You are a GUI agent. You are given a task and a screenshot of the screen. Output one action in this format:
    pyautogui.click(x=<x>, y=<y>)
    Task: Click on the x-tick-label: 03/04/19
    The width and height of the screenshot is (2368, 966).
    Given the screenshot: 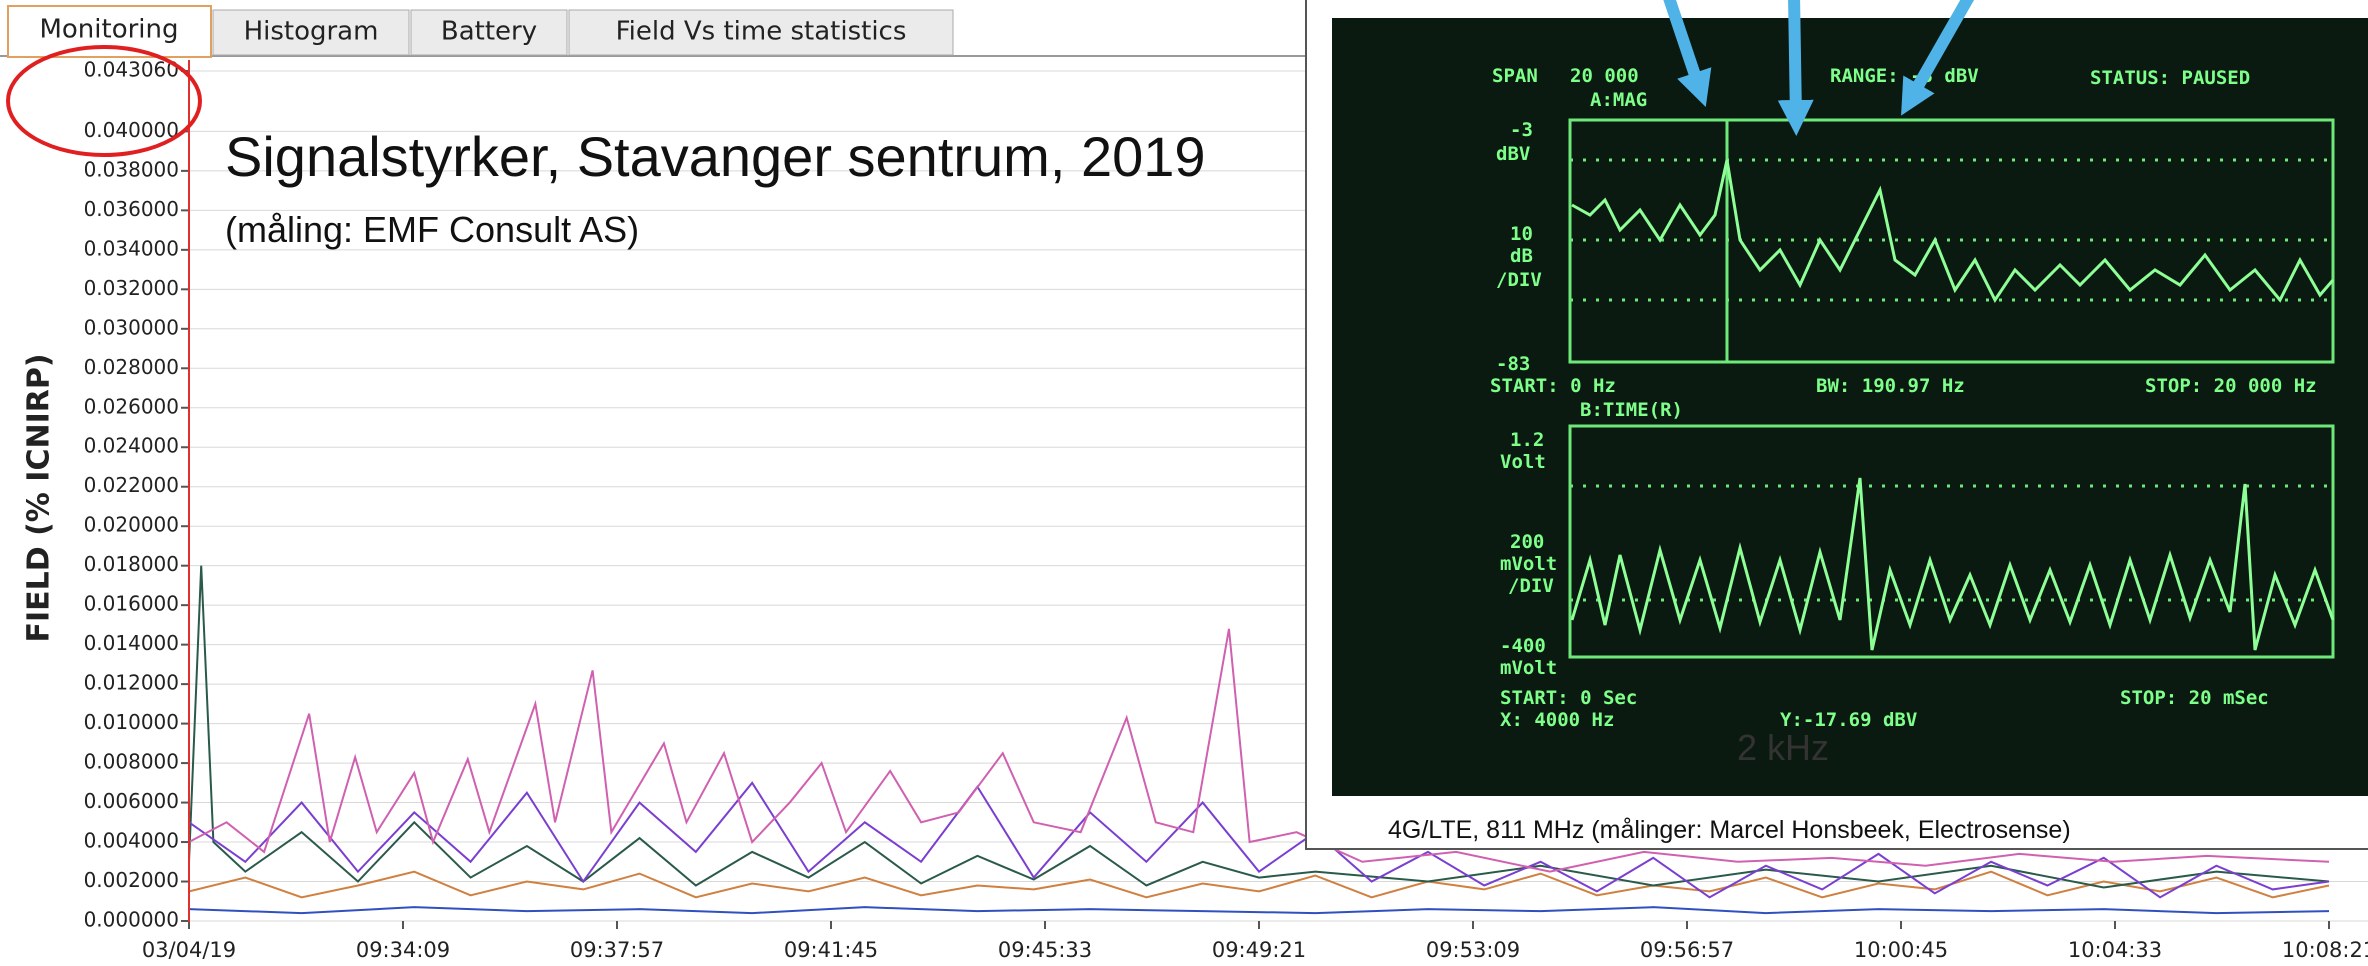 What is the action you would take?
    pyautogui.click(x=189, y=950)
    